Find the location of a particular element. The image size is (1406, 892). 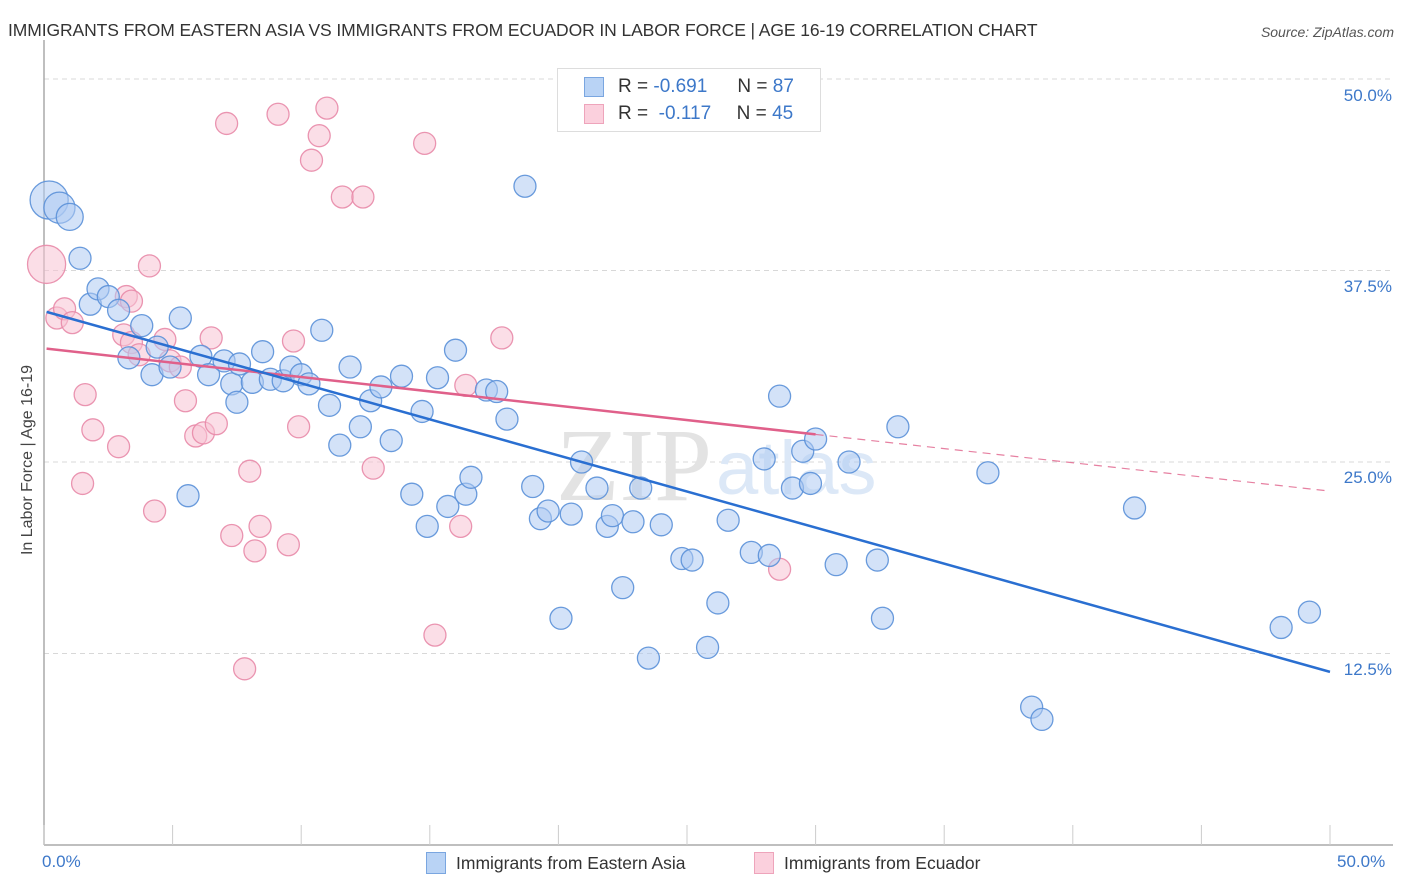

stats-row-eastern-asia: R = -0.691 N = 87 is located at coordinates (689, 87).